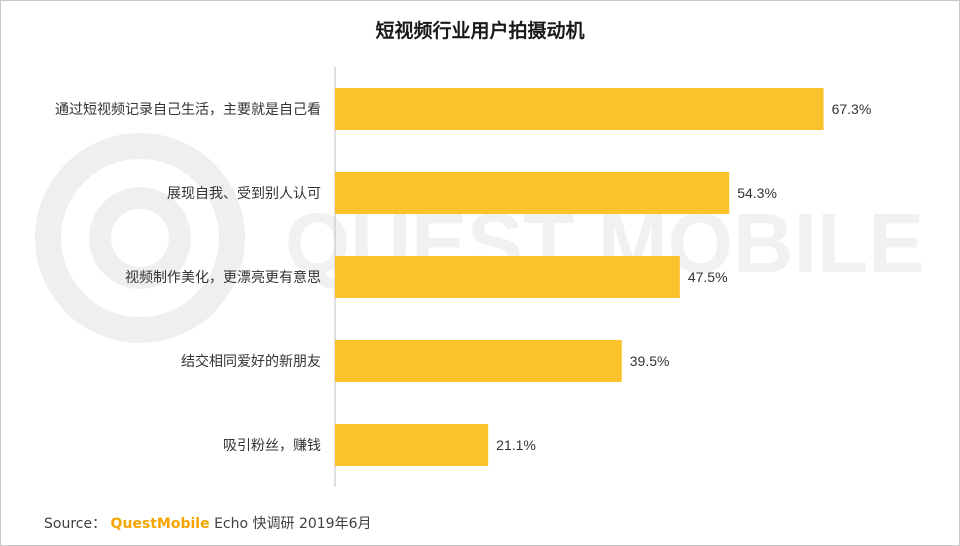 This screenshot has height=546, width=960. What do you see at coordinates (480, 31) in the screenshot?
I see `chart-title: 短视频行业用户拍摄动机` at bounding box center [480, 31].